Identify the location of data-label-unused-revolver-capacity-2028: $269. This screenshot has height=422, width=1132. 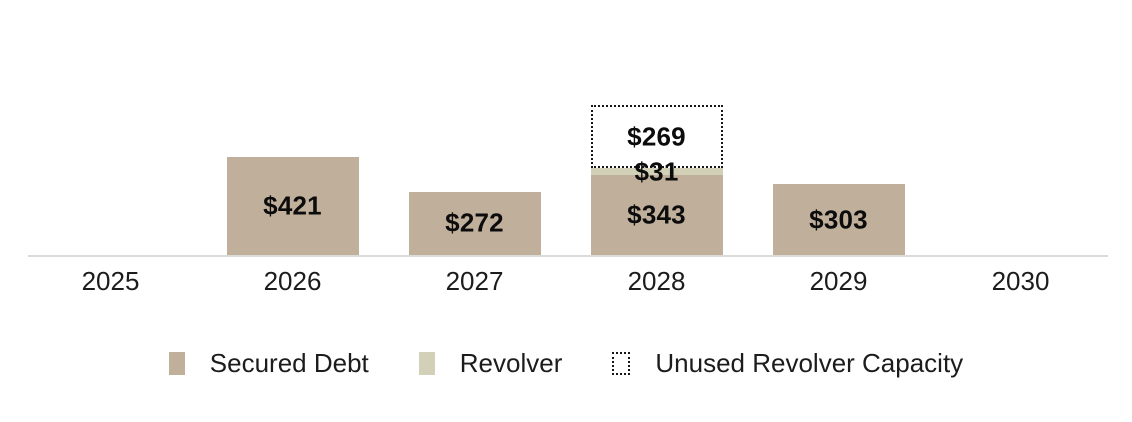
(656, 136).